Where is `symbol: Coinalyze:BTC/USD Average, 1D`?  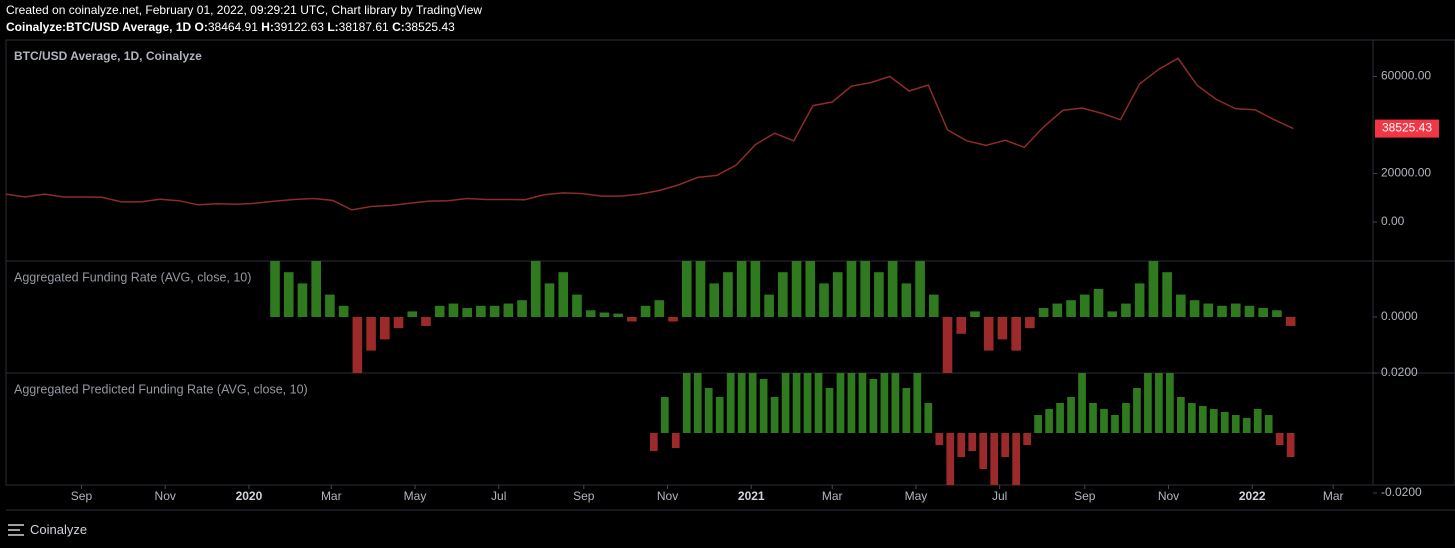
symbol: Coinalyze:BTC/USD Average, 1D is located at coordinates (99, 27).